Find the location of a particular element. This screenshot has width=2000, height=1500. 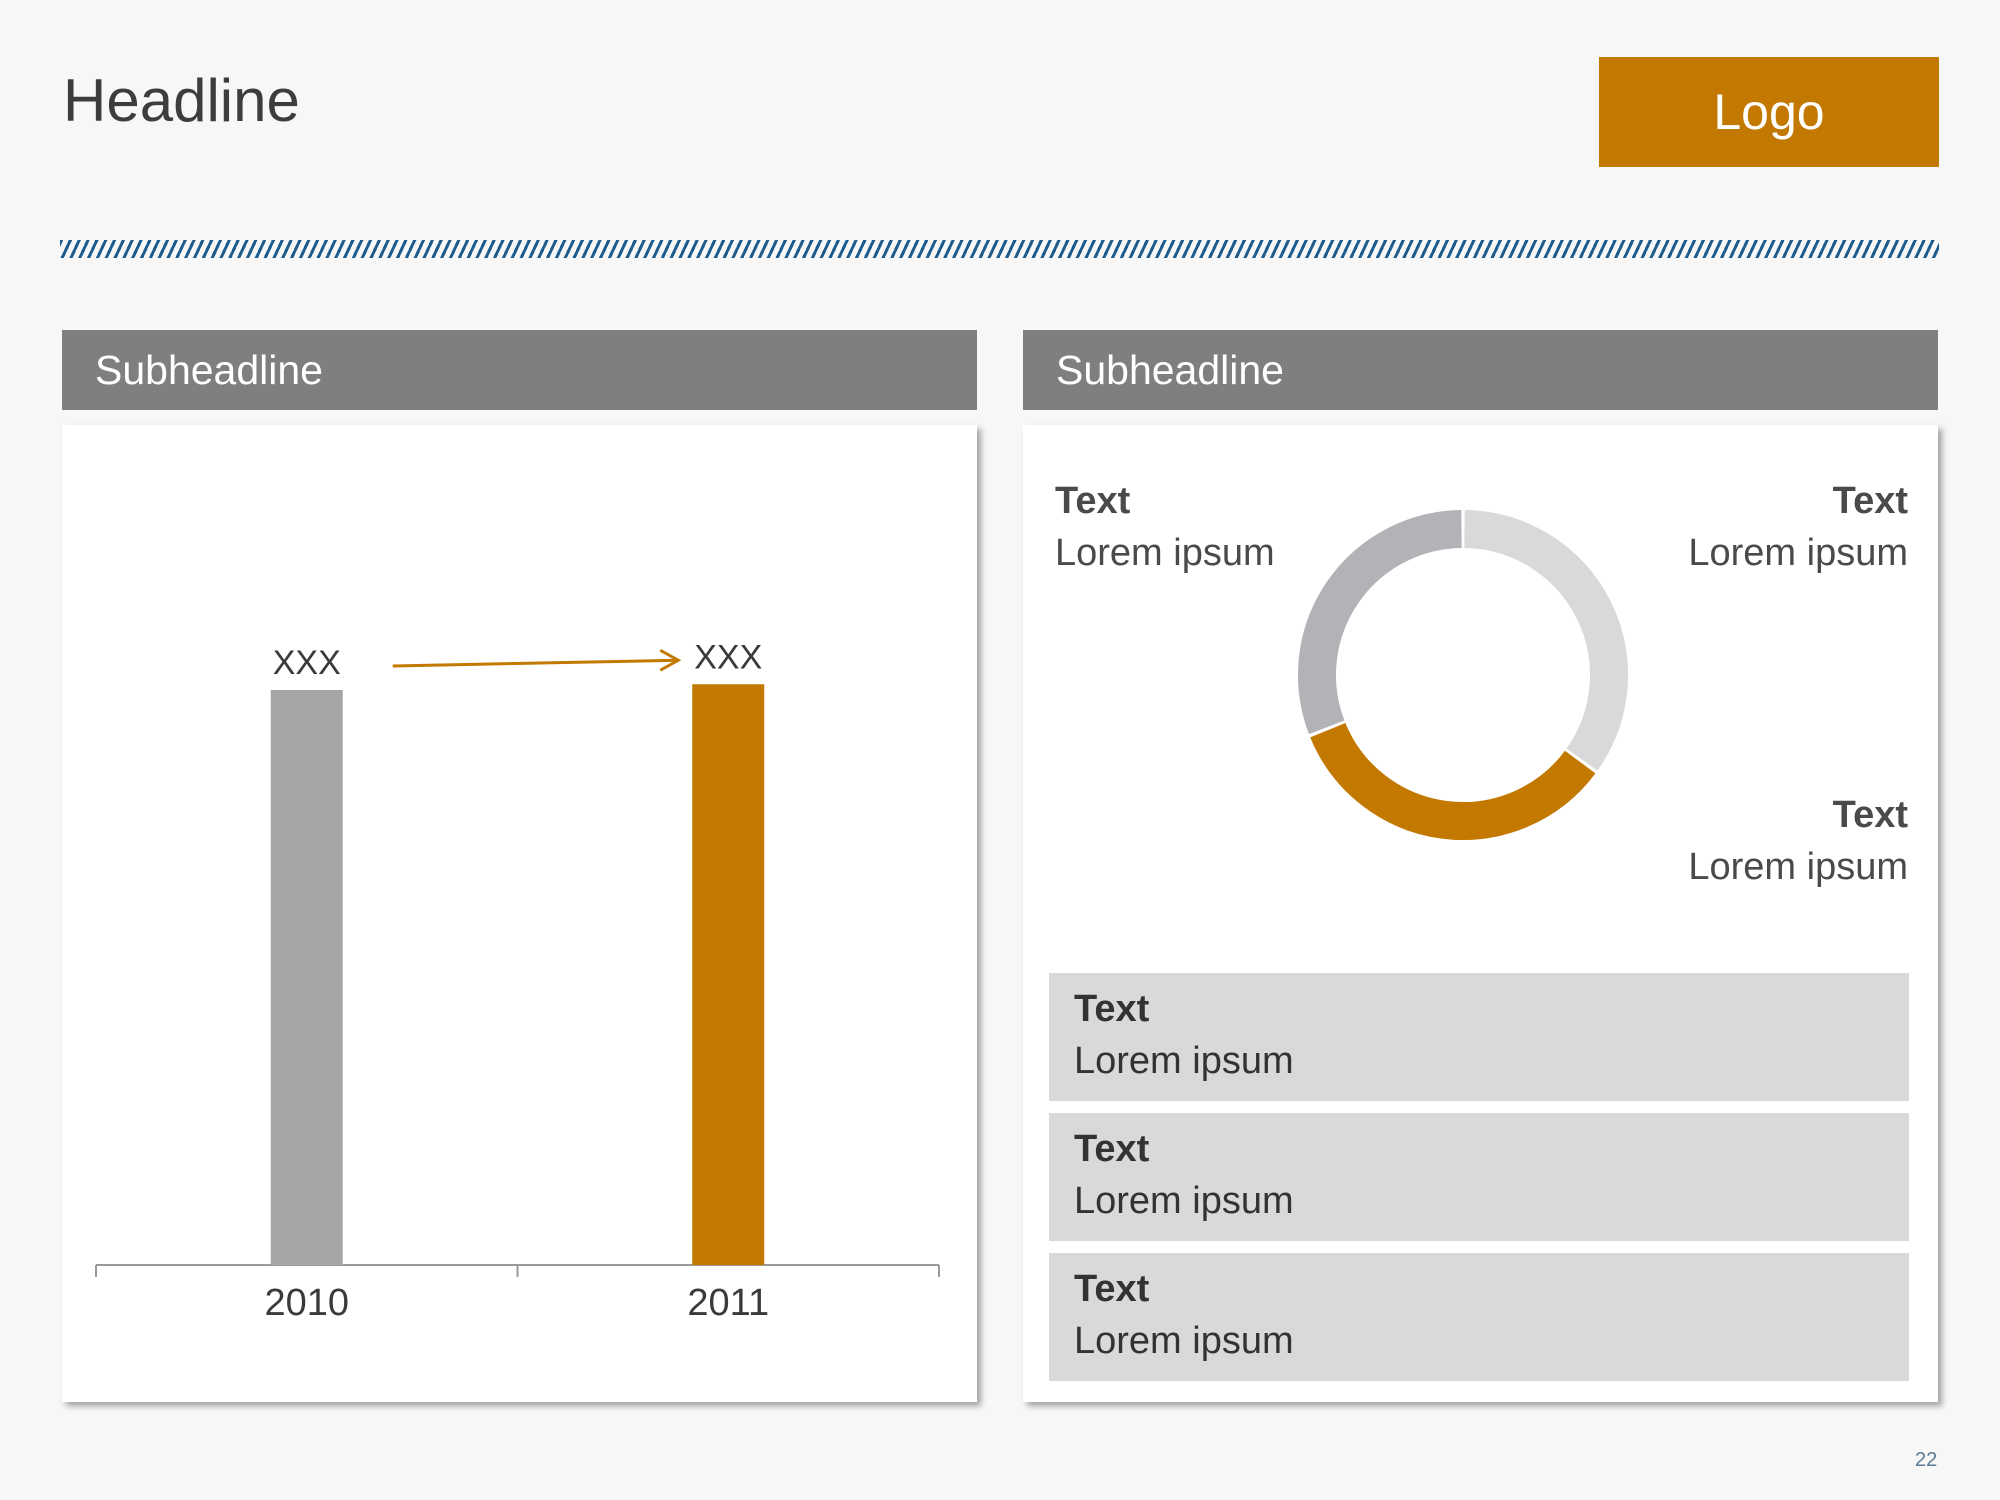

donut-chart is located at coordinates (1463, 675).